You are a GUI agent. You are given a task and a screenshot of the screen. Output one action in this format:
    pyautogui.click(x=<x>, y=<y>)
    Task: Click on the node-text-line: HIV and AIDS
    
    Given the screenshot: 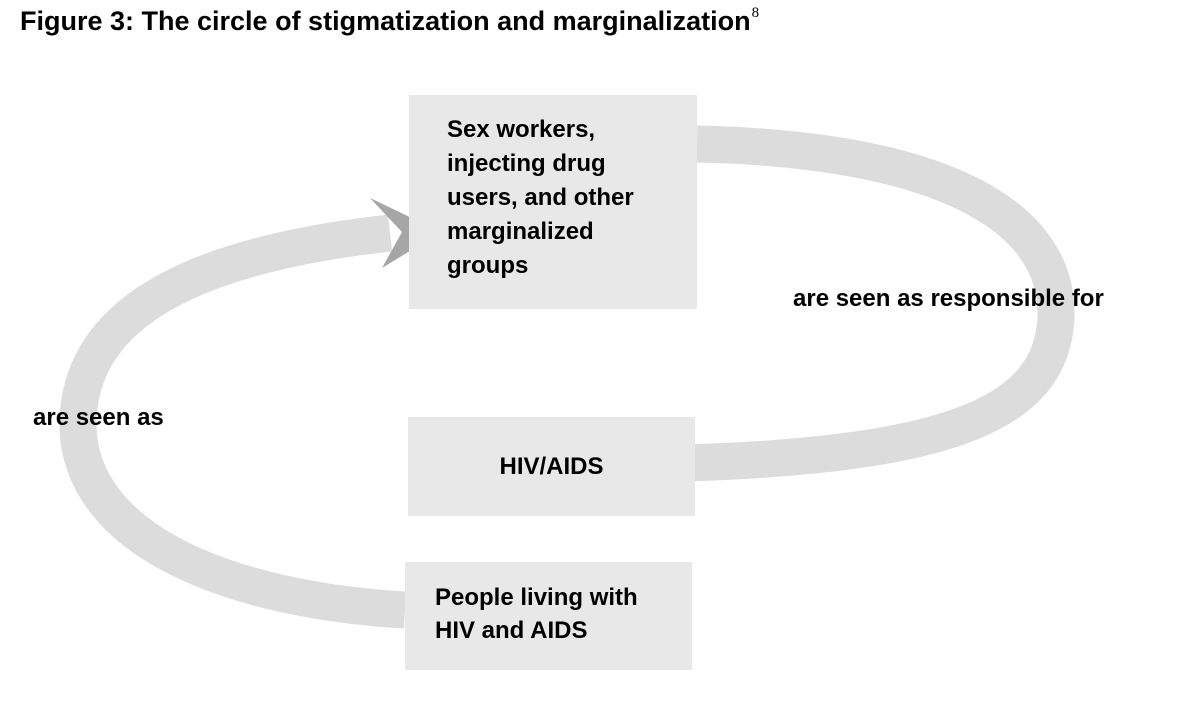 What is the action you would take?
    pyautogui.click(x=511, y=630)
    